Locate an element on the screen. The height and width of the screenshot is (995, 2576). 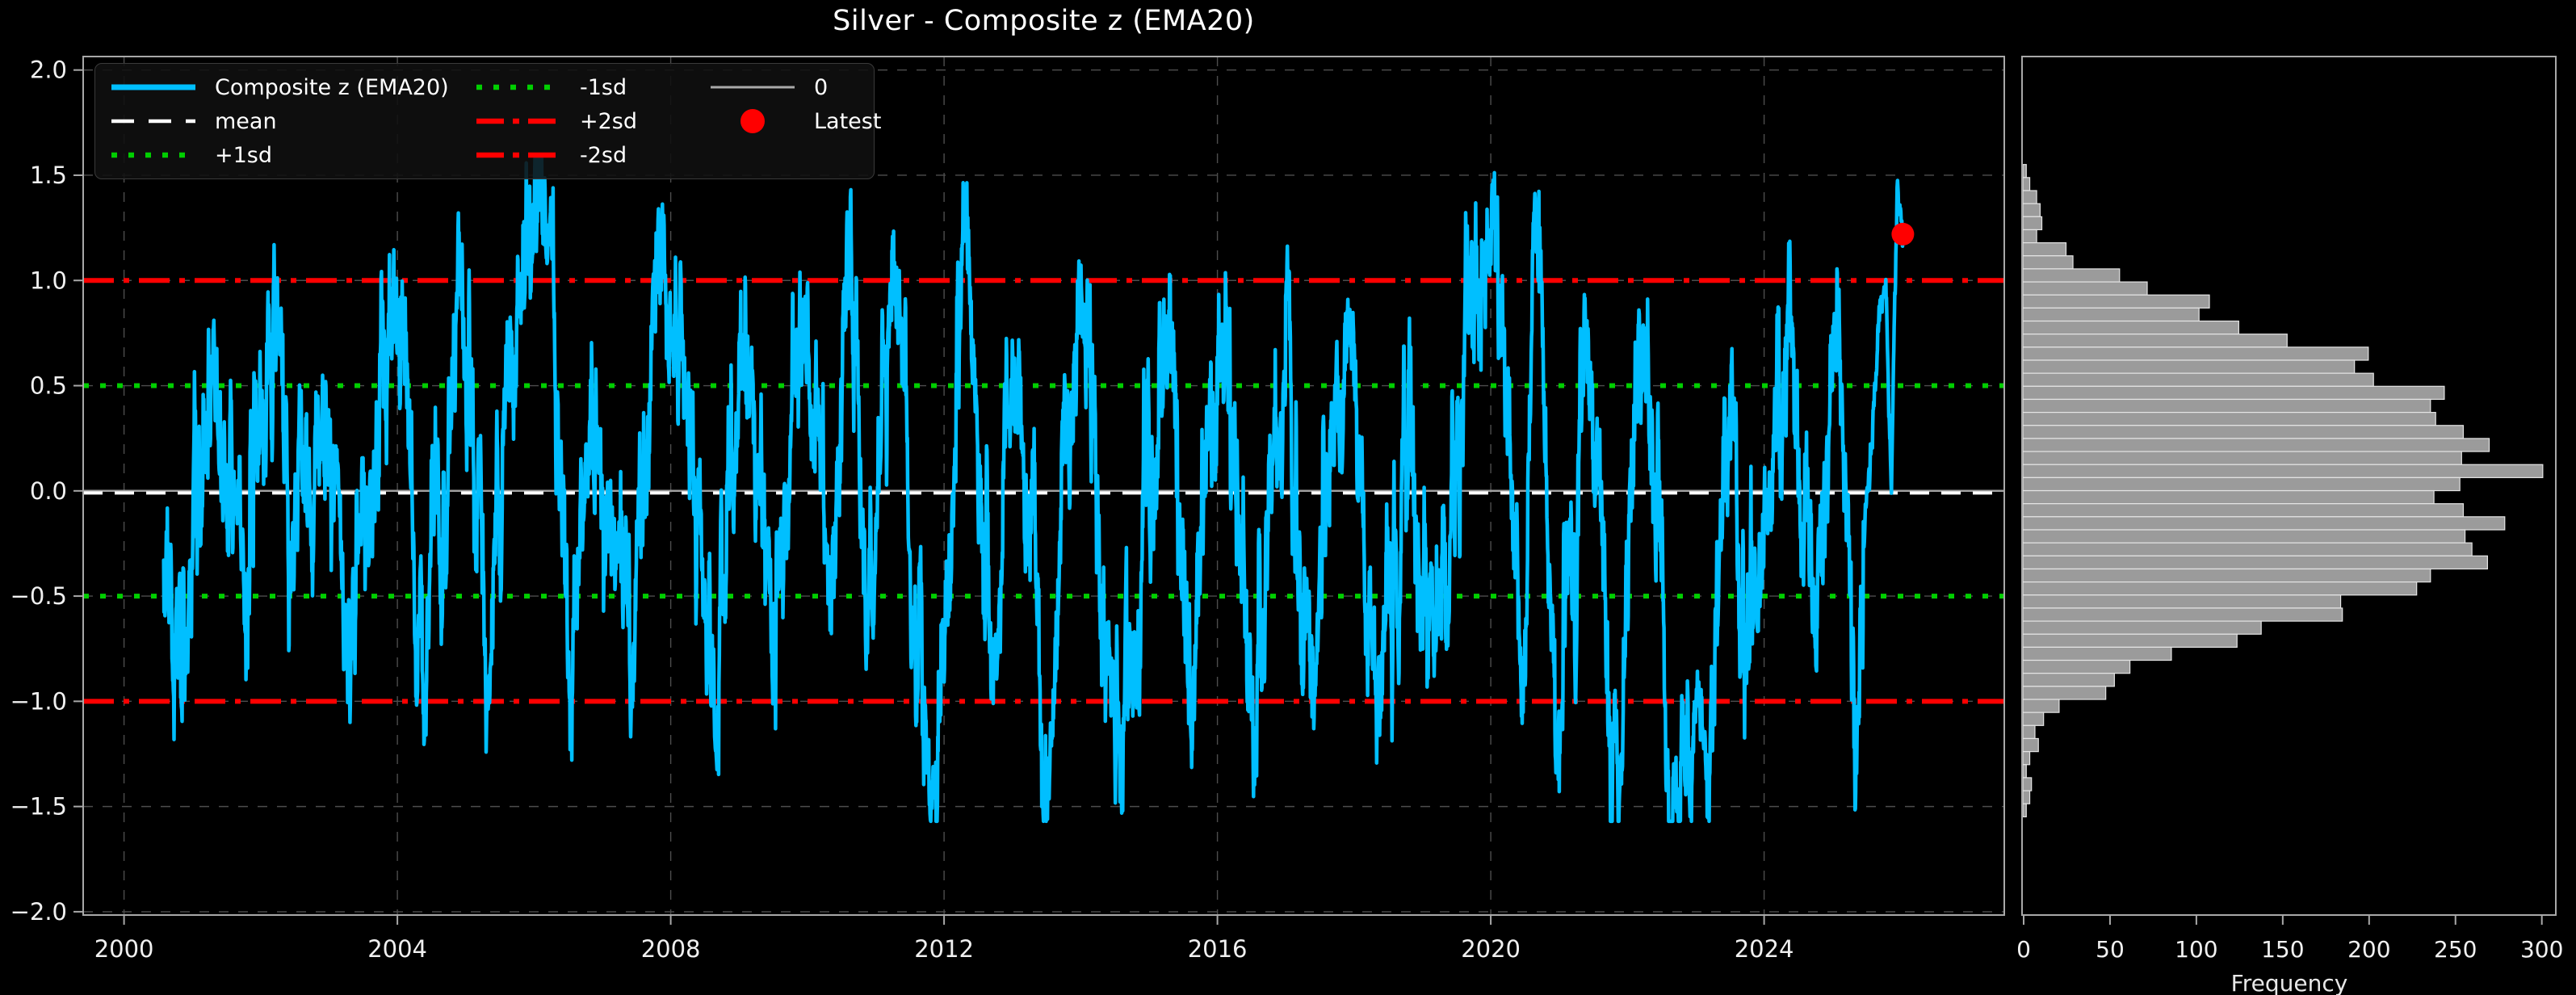
y-tick-label: 1.5 is located at coordinates (48, 175).